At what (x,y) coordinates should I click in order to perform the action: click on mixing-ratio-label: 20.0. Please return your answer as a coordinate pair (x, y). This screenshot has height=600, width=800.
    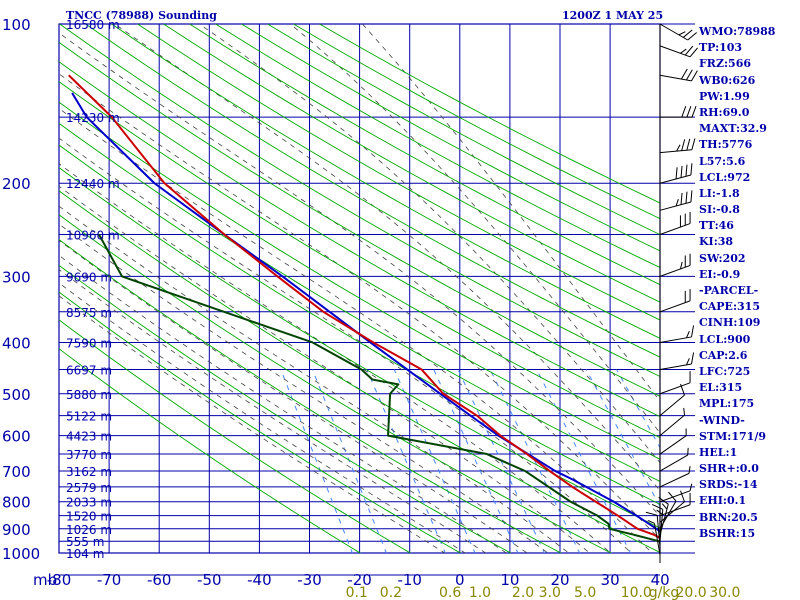
    Looking at the image, I should click on (691, 592).